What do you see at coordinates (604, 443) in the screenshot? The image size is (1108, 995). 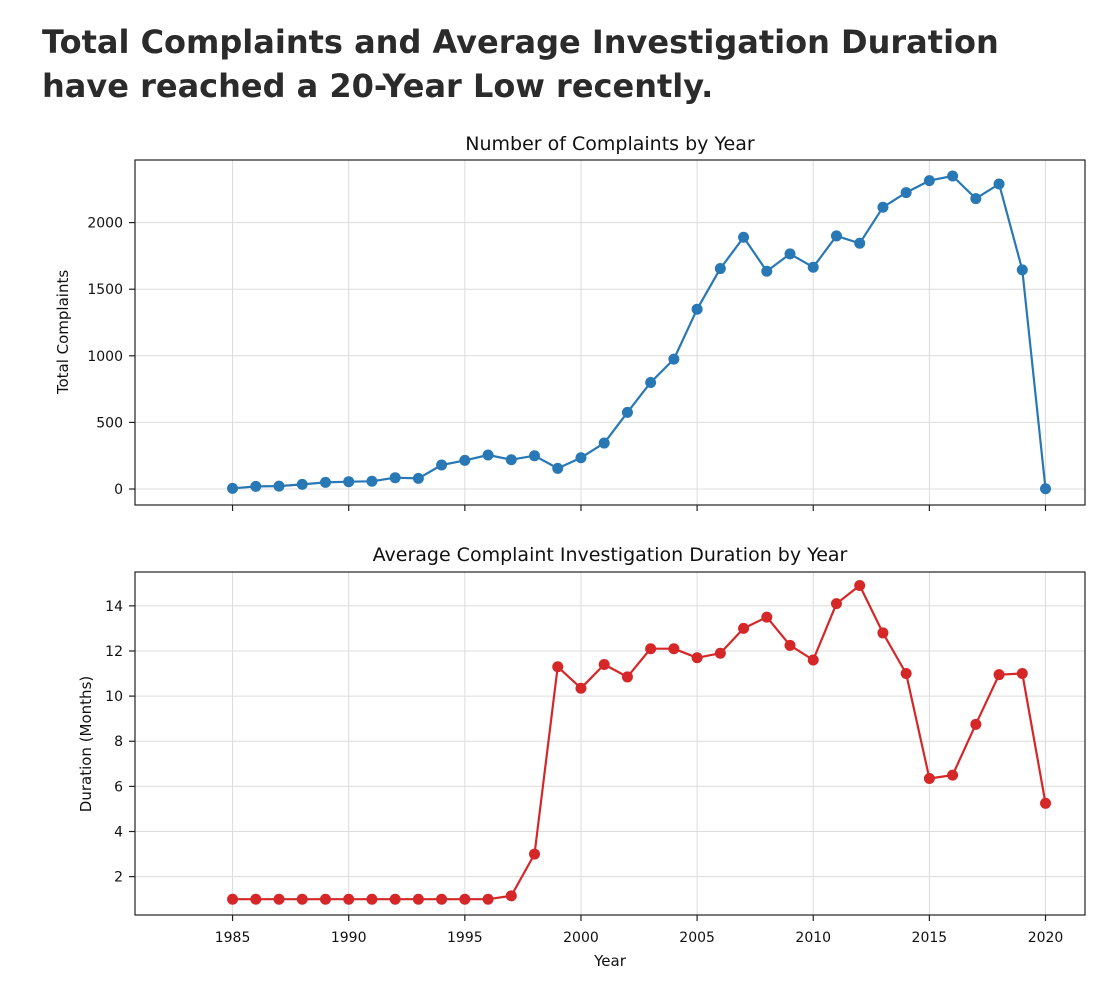 I see `complaints-point-2001` at bounding box center [604, 443].